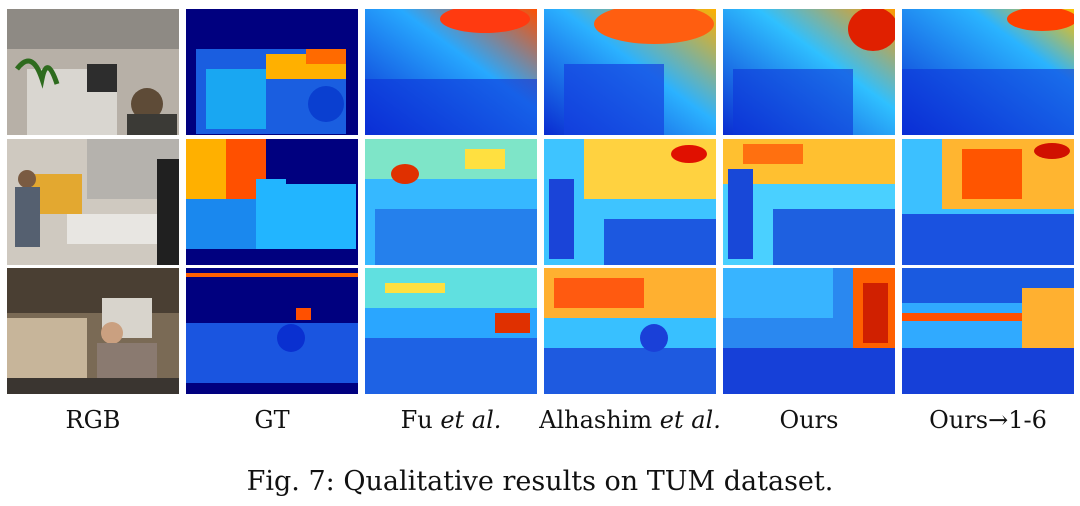 The width and height of the screenshot is (1080, 506). I want to click on ours-row1, so click(809, 72).